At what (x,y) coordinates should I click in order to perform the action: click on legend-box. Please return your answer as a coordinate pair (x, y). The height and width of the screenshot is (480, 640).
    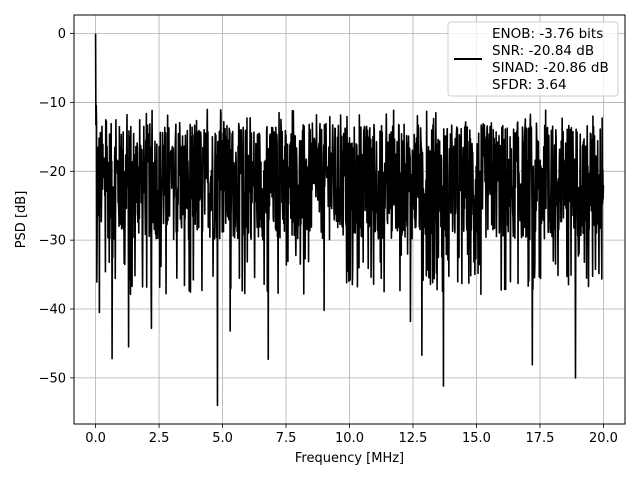
    Looking at the image, I should click on (533, 59).